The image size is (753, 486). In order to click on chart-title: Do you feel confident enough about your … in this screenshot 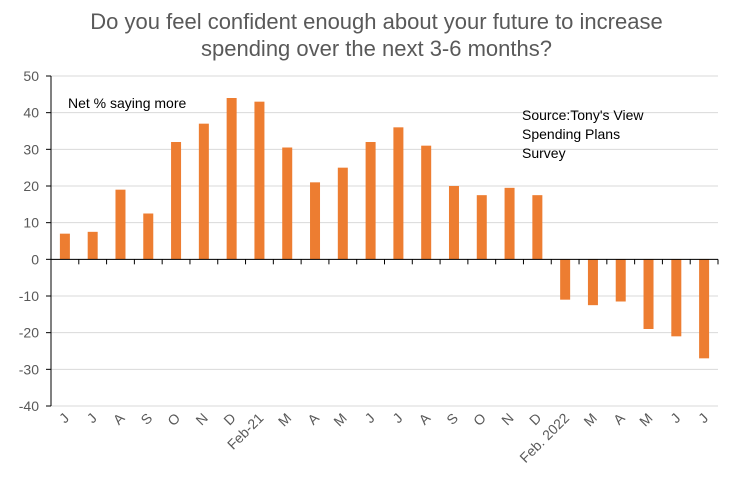, I will do `click(376, 35)`.